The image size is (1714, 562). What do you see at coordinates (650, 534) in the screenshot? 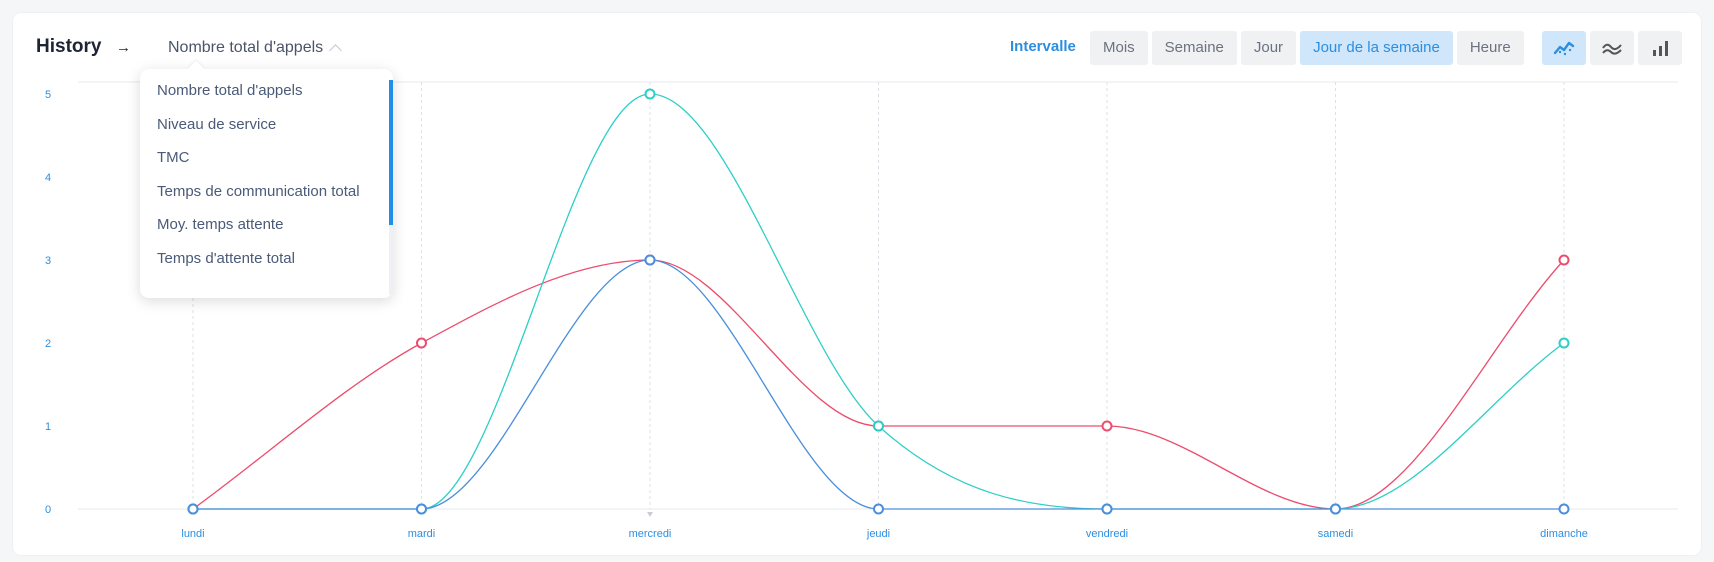
I see `x-tick-label-mercredi: mercredi` at bounding box center [650, 534].